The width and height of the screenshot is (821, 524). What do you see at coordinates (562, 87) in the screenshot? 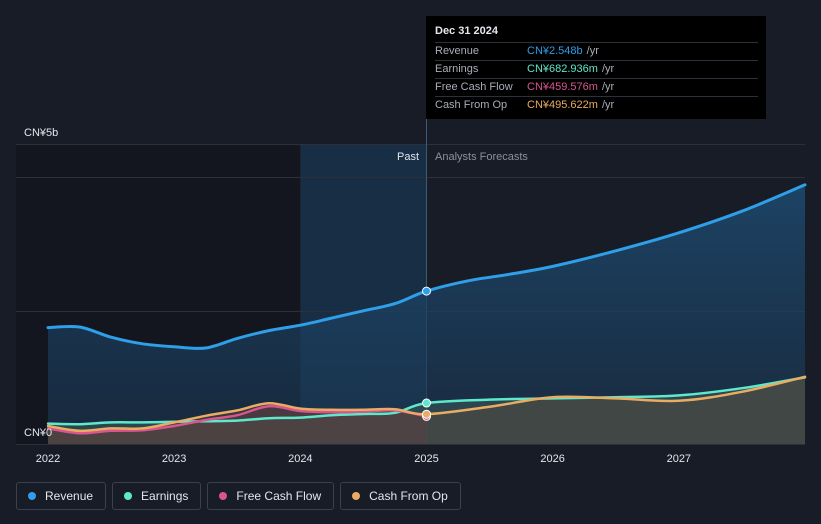
I see `tooltip-value: CN¥459.576m` at bounding box center [562, 87].